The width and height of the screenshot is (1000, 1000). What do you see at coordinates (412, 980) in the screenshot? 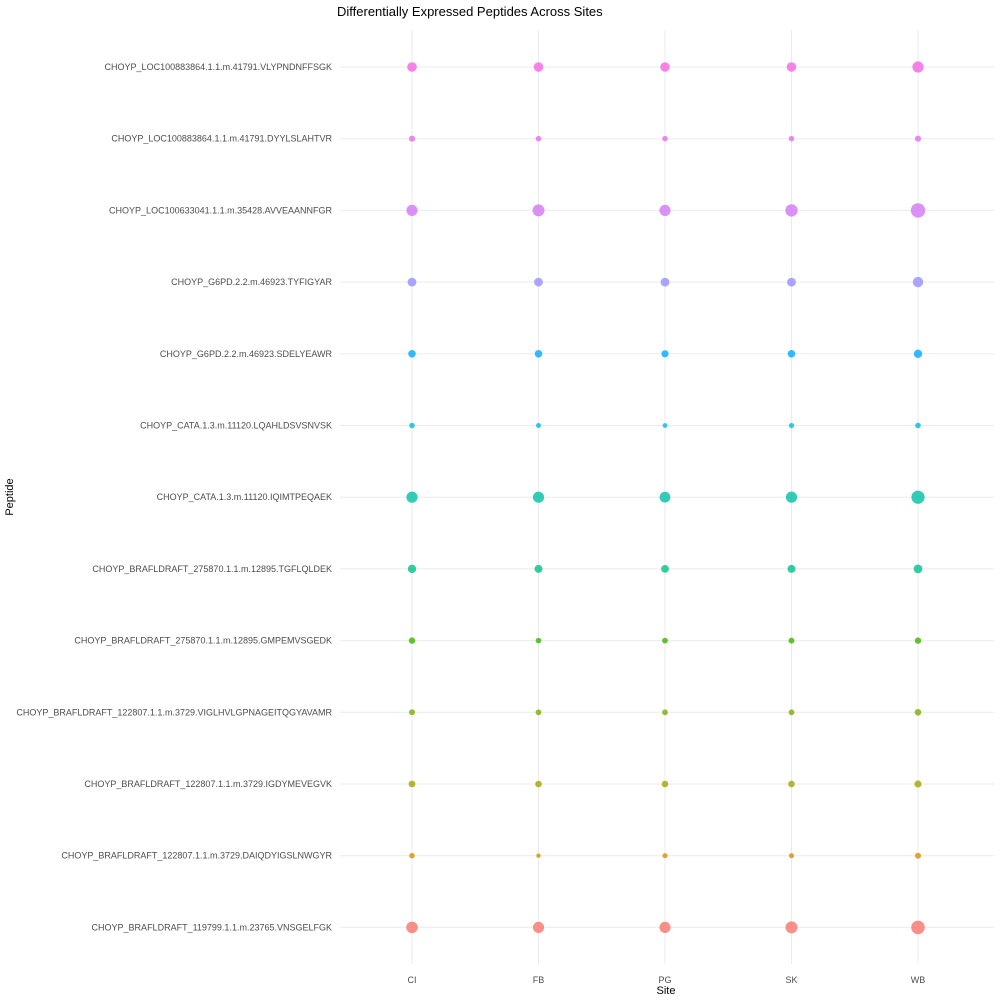
I see `x-tick-label: CI` at bounding box center [412, 980].